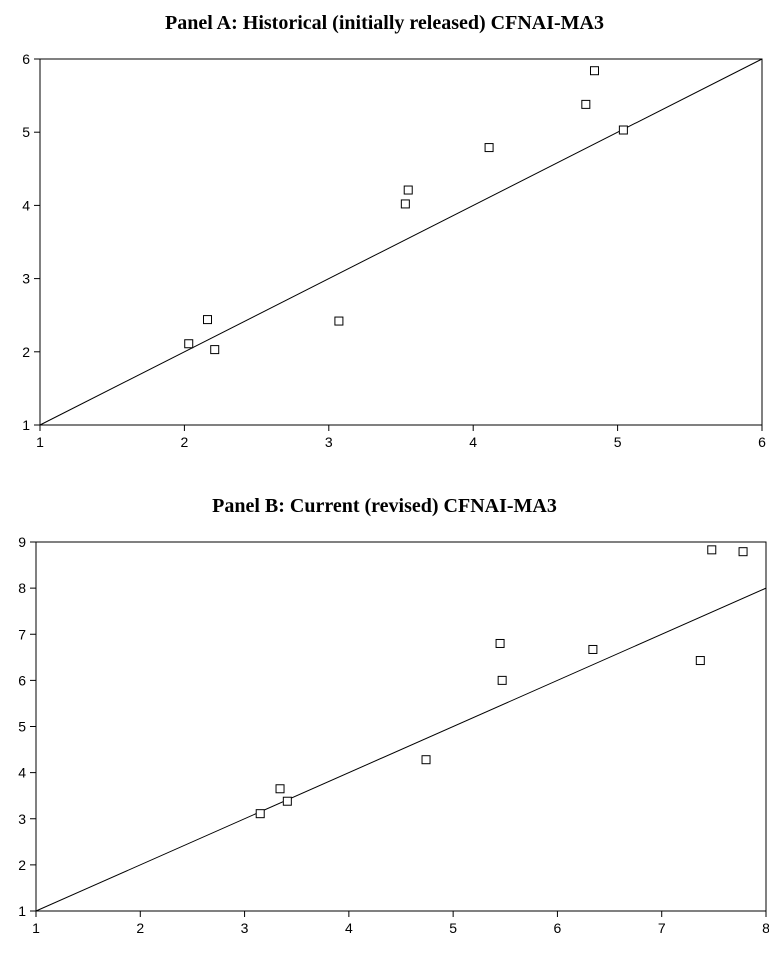 The height and width of the screenshot is (962, 769). Describe the element at coordinates (22, 727) in the screenshot. I see `panel-b-y-tick-label: 5` at that location.